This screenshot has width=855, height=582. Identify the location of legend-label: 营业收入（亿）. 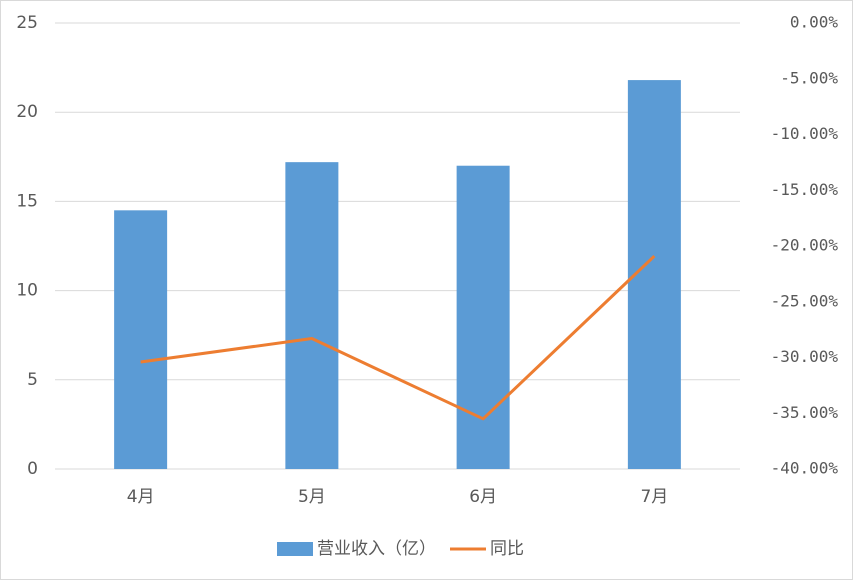
(376, 549).